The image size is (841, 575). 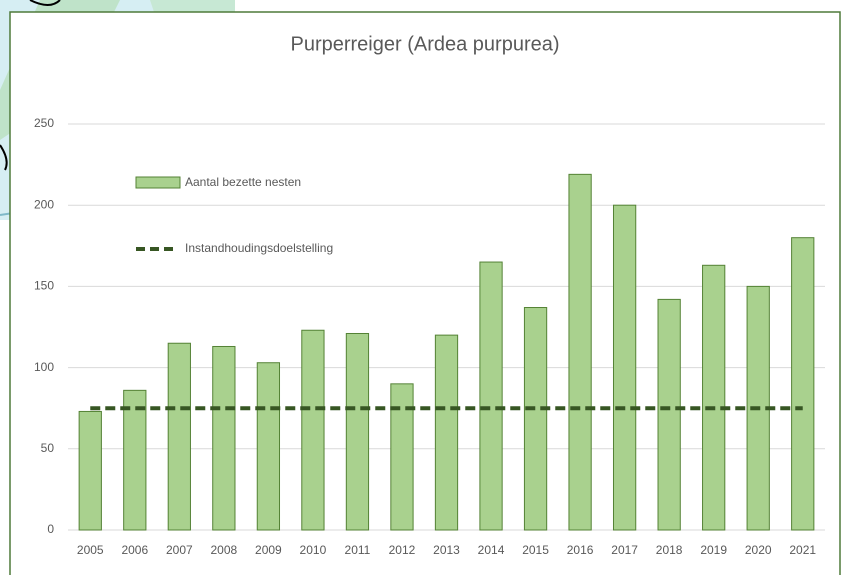 What do you see at coordinates (535, 550) in the screenshot?
I see `x-tick-label: 2015` at bounding box center [535, 550].